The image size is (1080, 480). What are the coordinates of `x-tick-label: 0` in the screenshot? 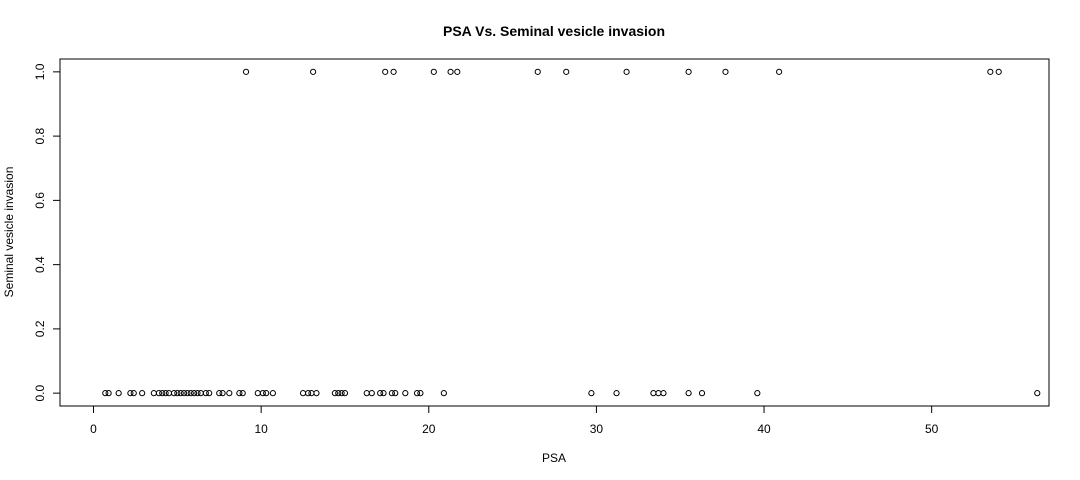 It's located at (93, 429).